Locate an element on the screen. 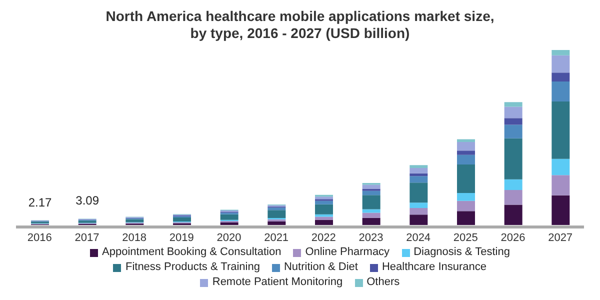  legend-label: Remote Patient Monitoring is located at coordinates (277, 282).